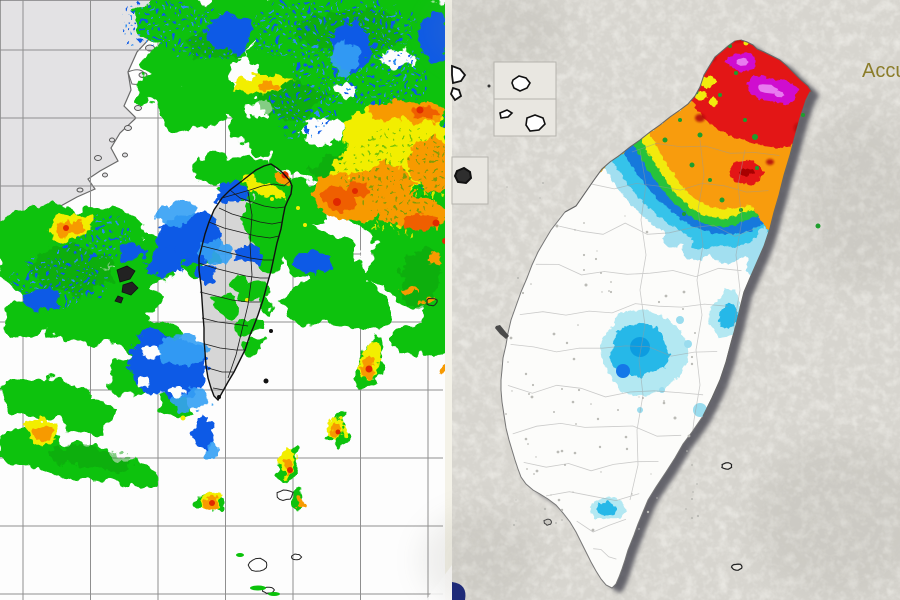 The height and width of the screenshot is (600, 900). I want to click on svg-text: Accum, so click(881, 71).